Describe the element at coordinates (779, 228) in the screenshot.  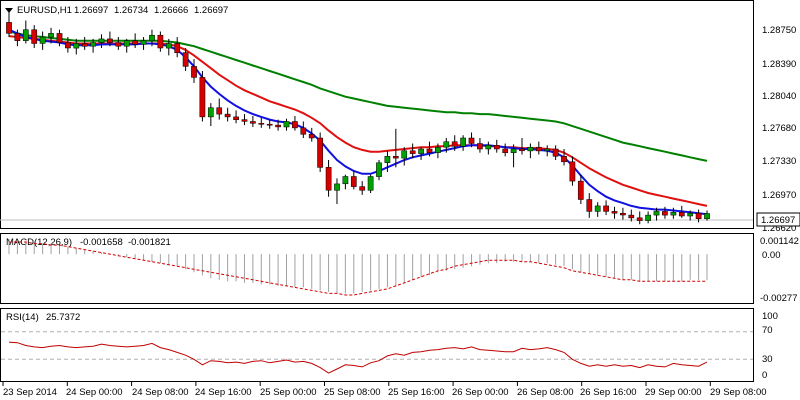
I see `price-label: 1.26620` at that location.